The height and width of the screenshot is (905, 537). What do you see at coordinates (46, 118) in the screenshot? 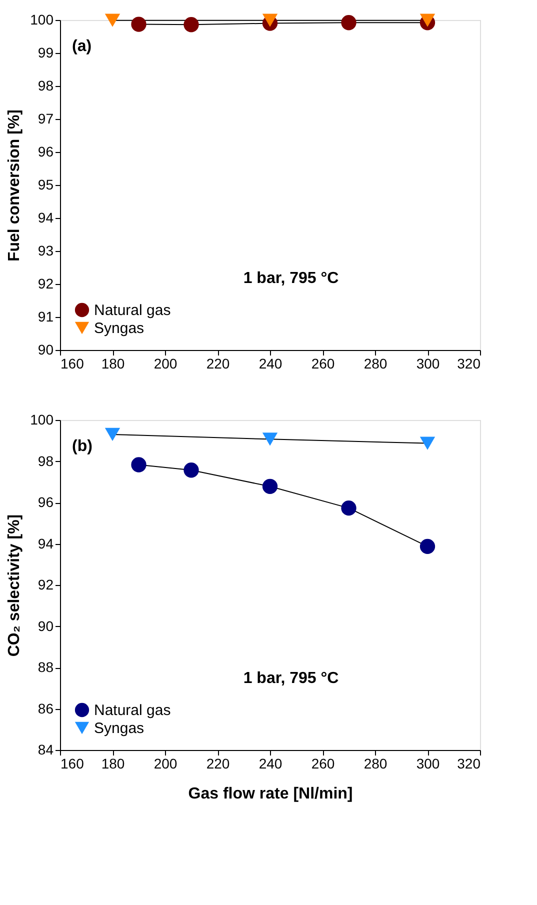
I see `y-tick-label: 97` at bounding box center [46, 118].